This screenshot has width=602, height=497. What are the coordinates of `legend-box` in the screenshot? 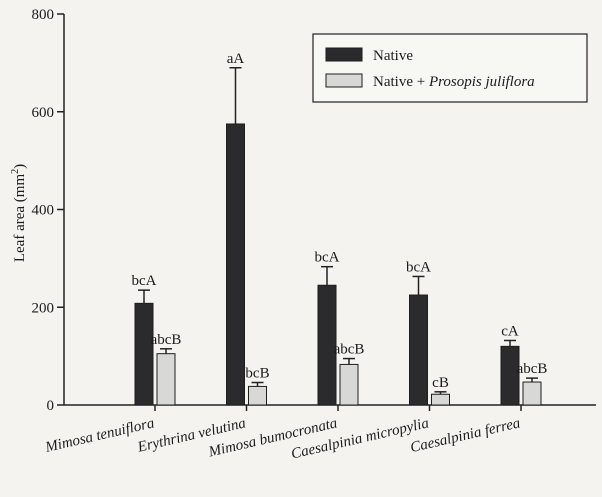 It's located at (450, 68).